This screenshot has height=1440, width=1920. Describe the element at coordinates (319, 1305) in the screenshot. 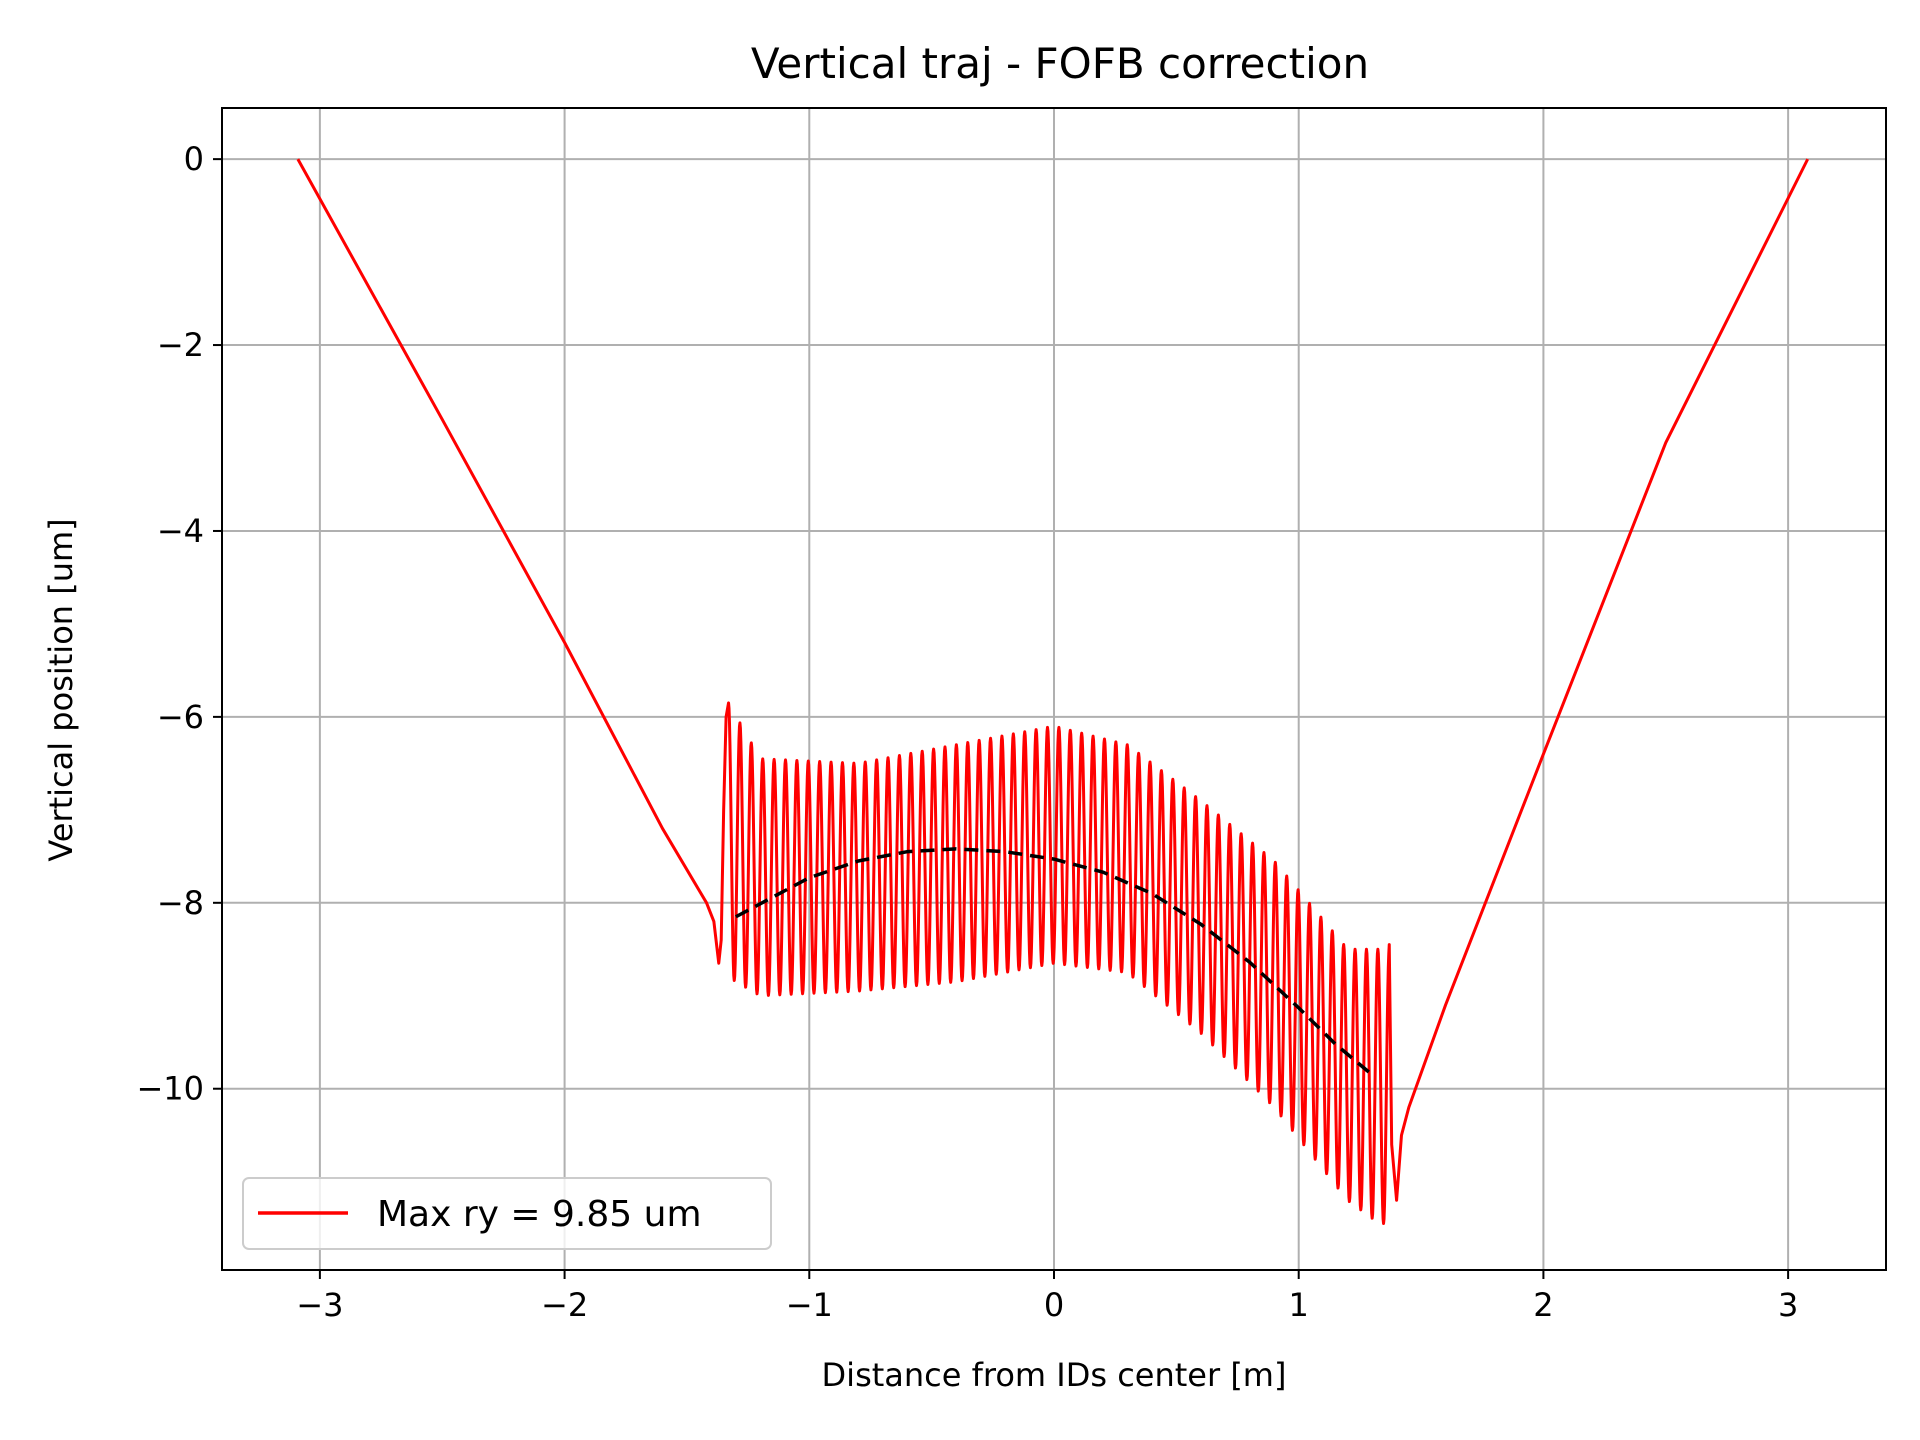

I see `x-tick-label: −3` at that location.